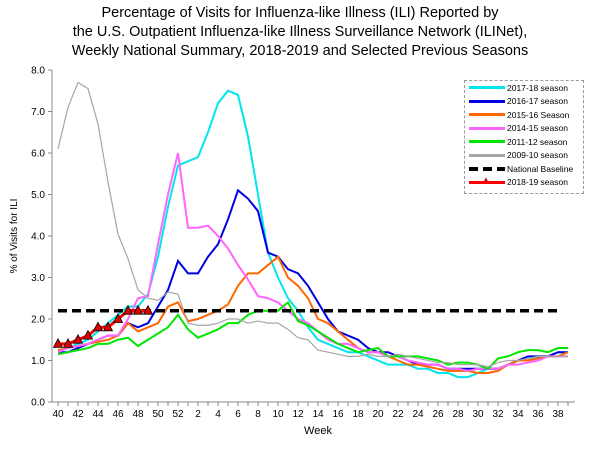 The width and height of the screenshot is (600, 450). Describe the element at coordinates (537, 141) in the screenshot. I see `legend-label: 2011-12 season` at that location.